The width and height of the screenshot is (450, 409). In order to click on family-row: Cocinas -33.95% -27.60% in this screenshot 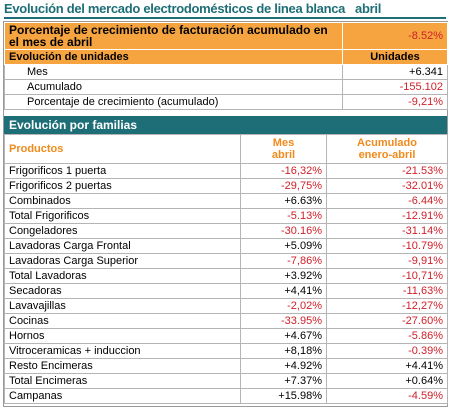, I will do `click(226, 321)`.